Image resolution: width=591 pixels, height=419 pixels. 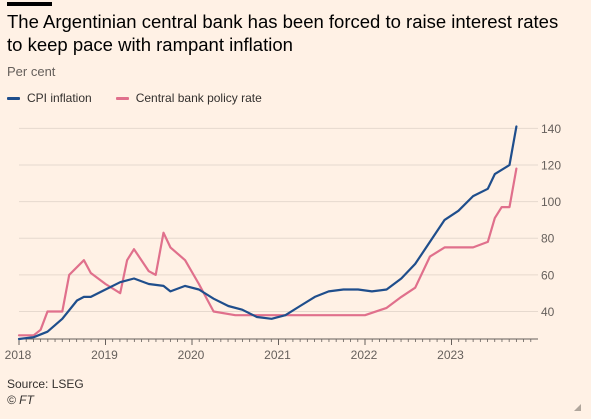 What do you see at coordinates (277, 355) in the screenshot?
I see `x-tick-label-2021: 2021` at bounding box center [277, 355].